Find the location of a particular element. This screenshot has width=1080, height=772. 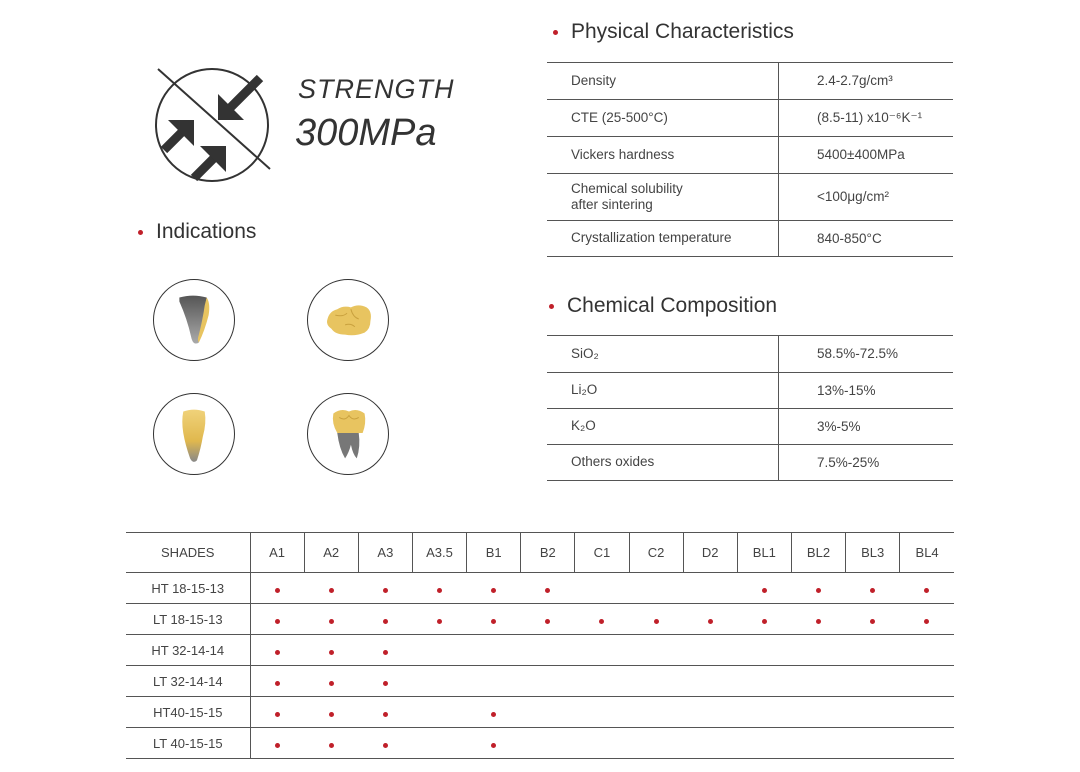

oxide-value: 7.5%-25% is located at coordinates (848, 462).